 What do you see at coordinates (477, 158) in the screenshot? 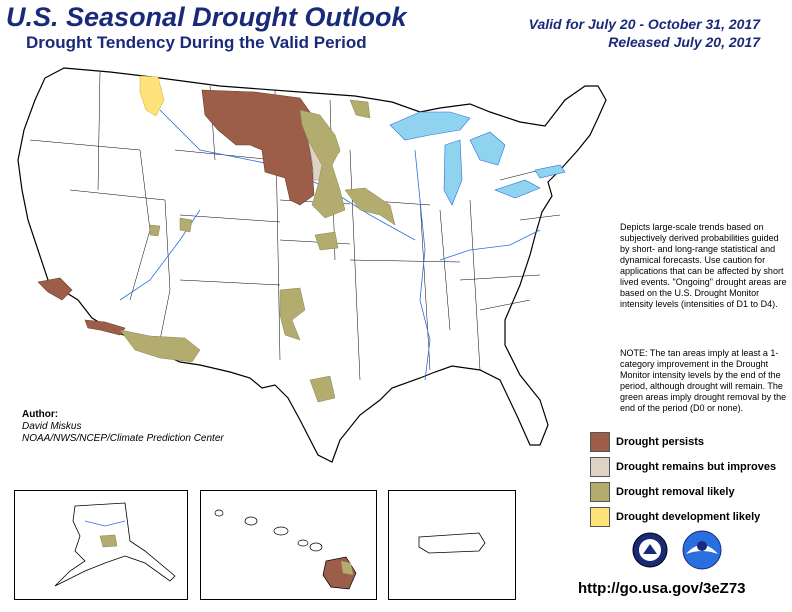
I see `great-lakes` at bounding box center [477, 158].